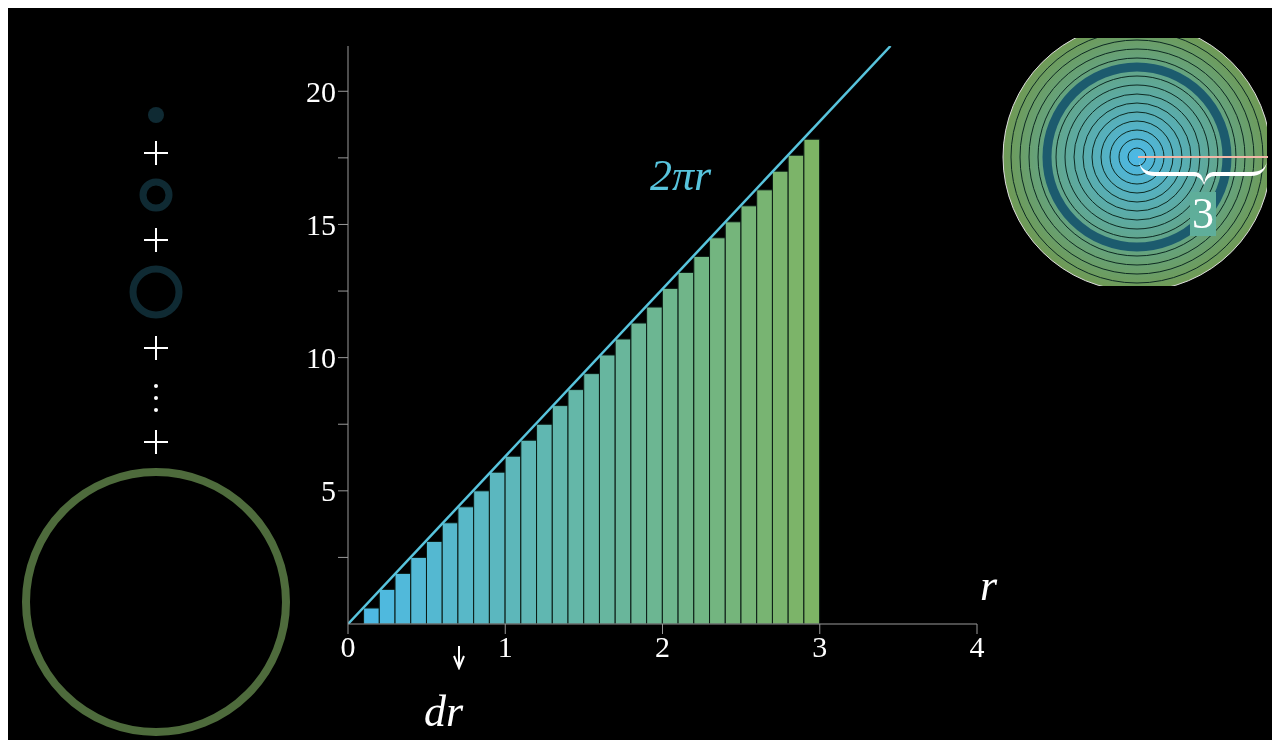  I want to click on x-tick-label: 4, so click(977, 647).